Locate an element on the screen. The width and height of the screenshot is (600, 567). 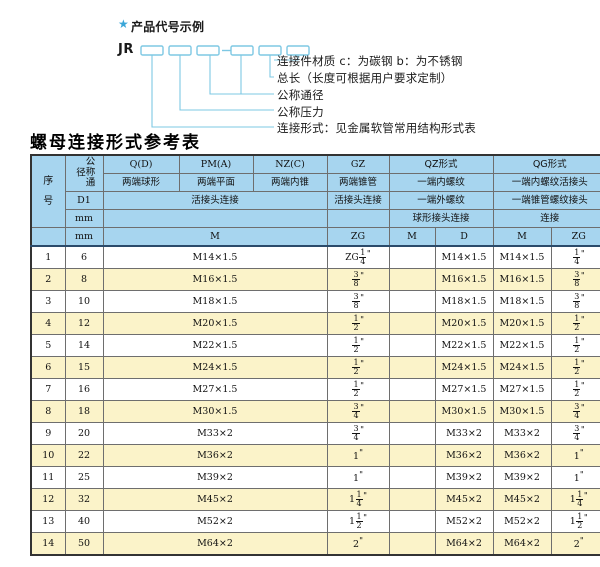
cell-thread-m: M64×2 is located at coordinates (215, 544).